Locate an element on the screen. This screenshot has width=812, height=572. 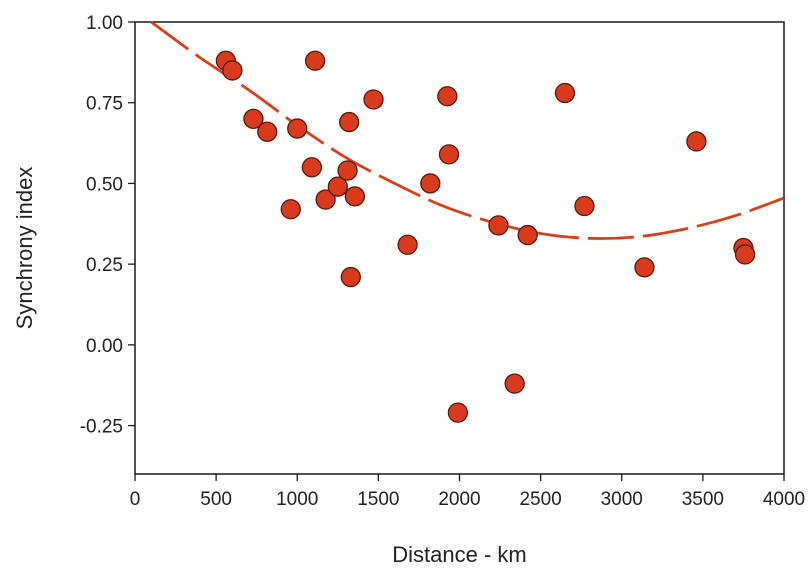
x-tick-label: 2500 is located at coordinates (540, 499).